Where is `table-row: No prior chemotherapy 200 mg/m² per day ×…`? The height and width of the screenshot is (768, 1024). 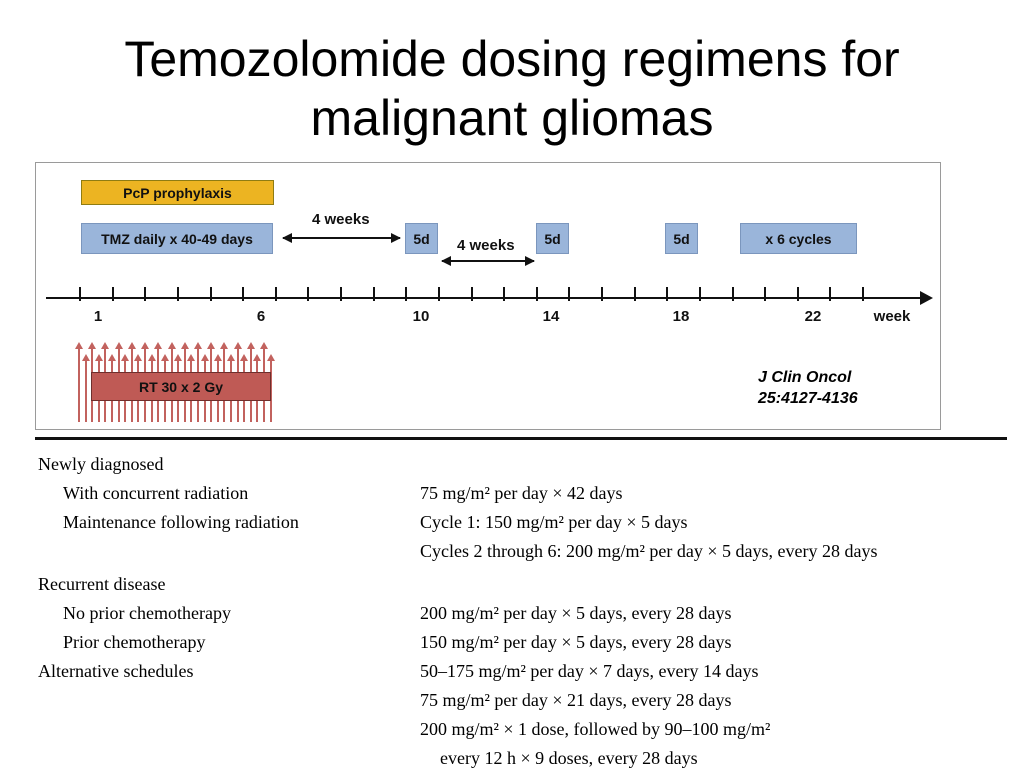
table-row: No prior chemotherapy 200 mg/m² per day ×… is located at coordinates (528, 613).